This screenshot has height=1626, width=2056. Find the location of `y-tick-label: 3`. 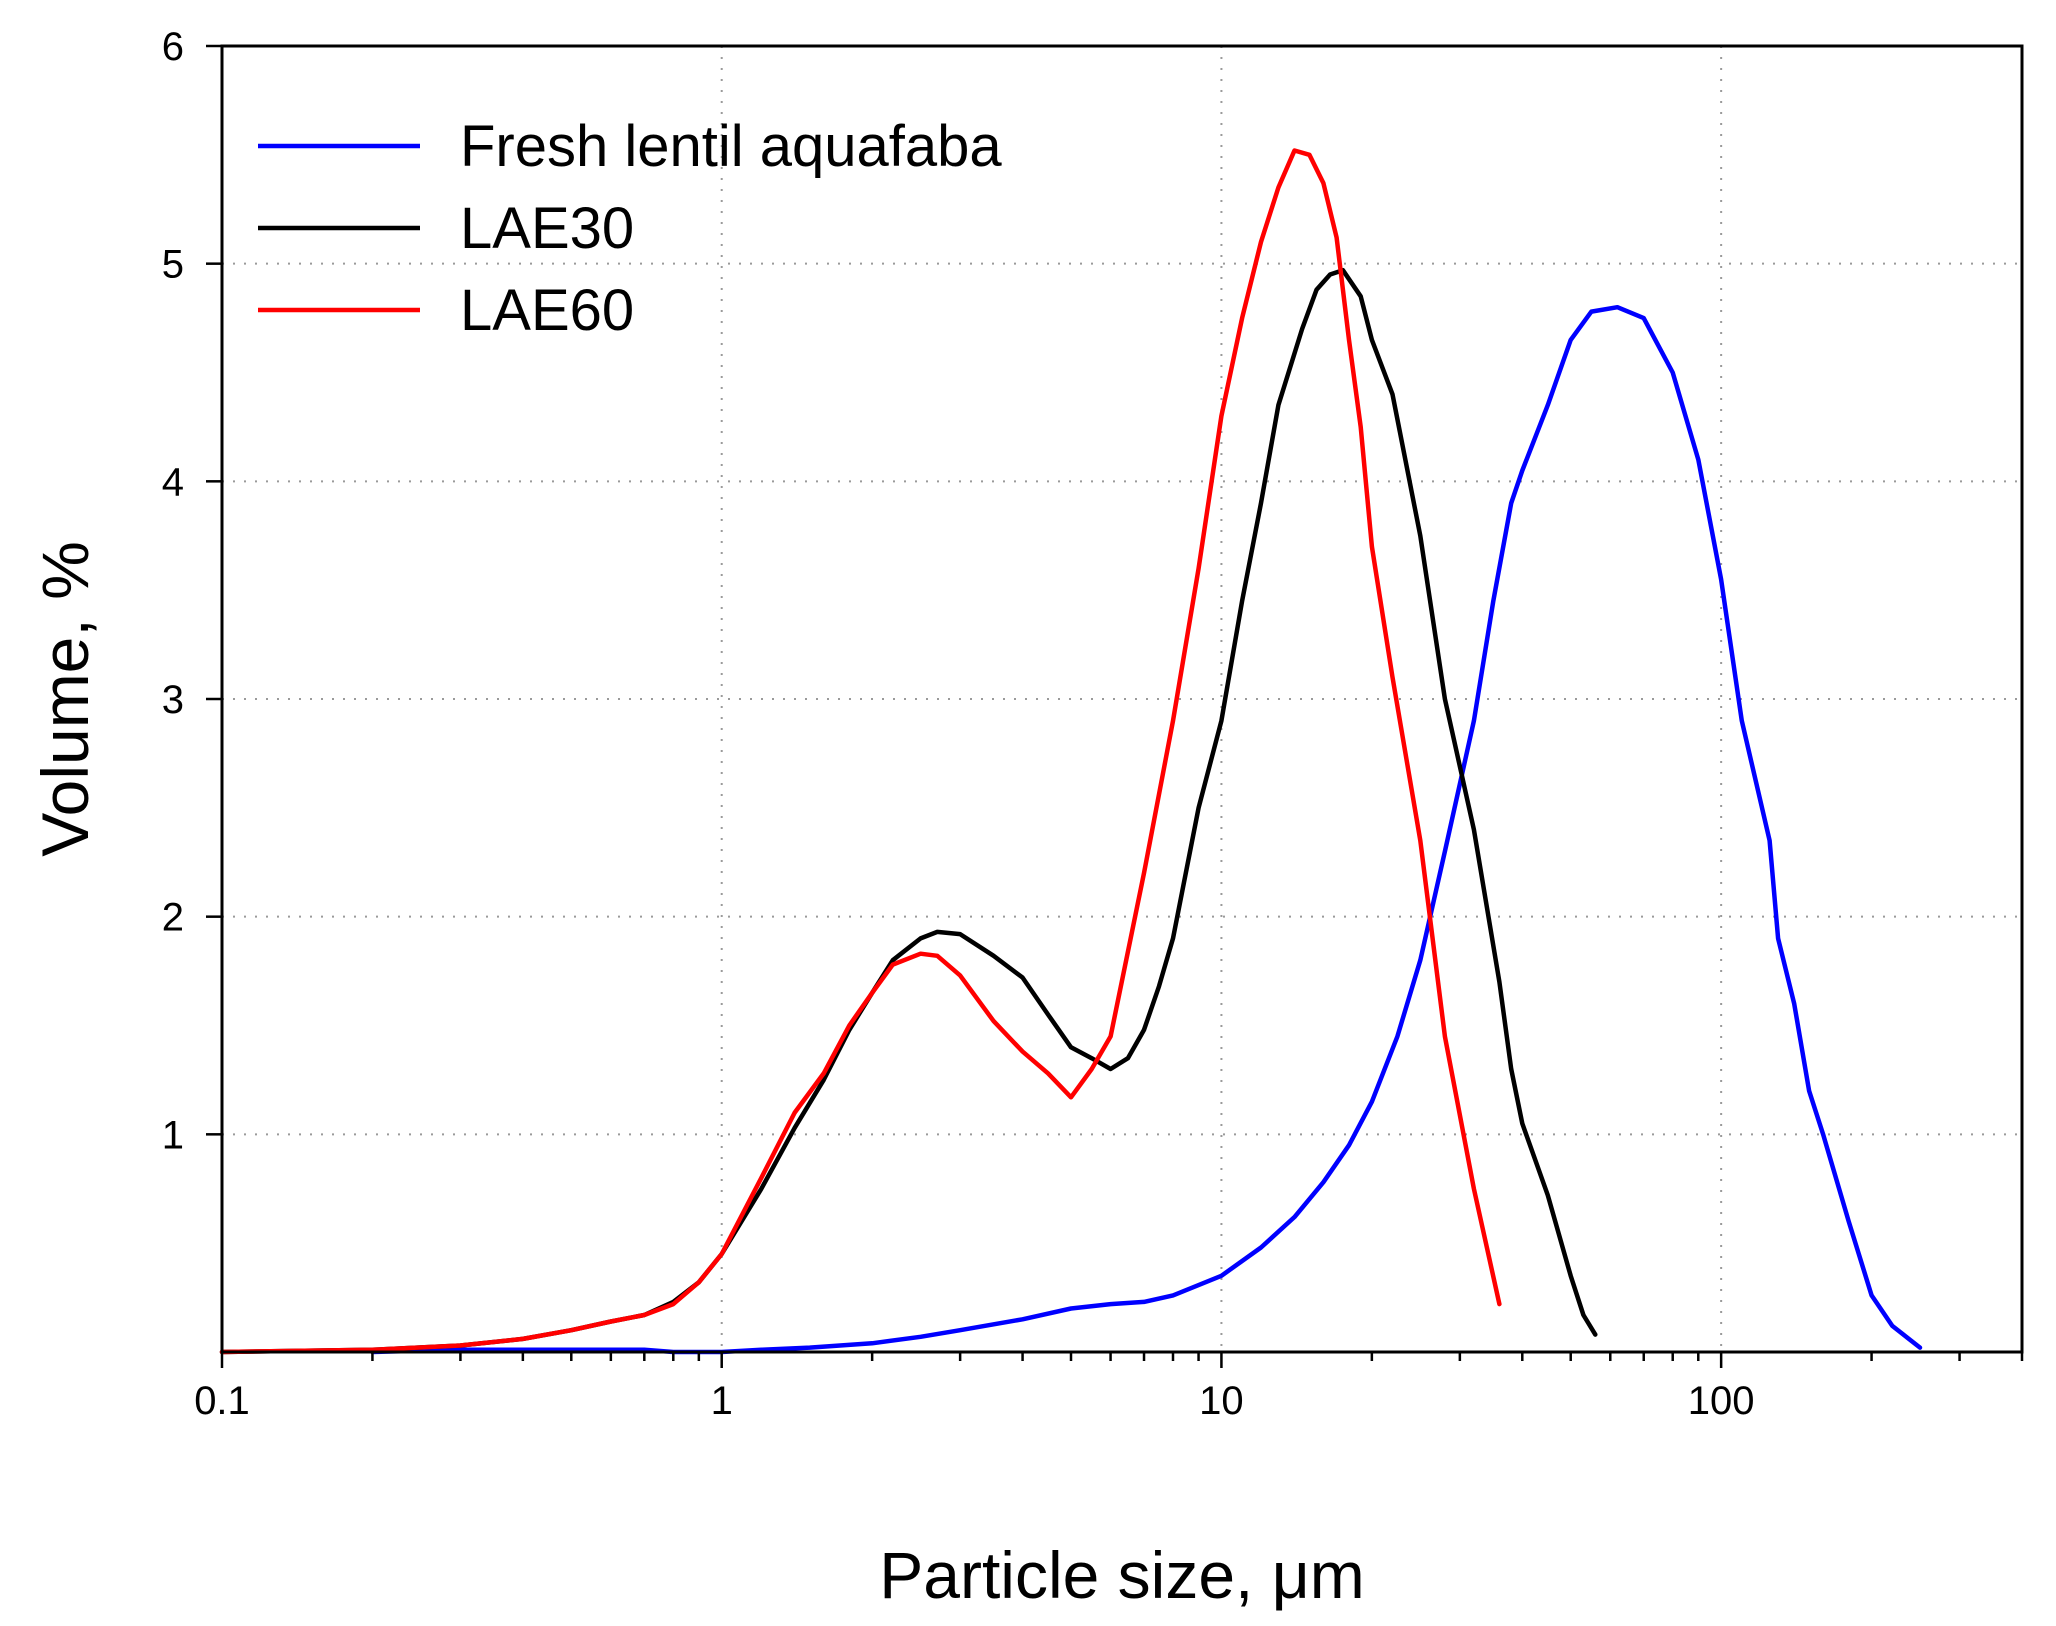

y-tick-label: 3 is located at coordinates (173, 700).